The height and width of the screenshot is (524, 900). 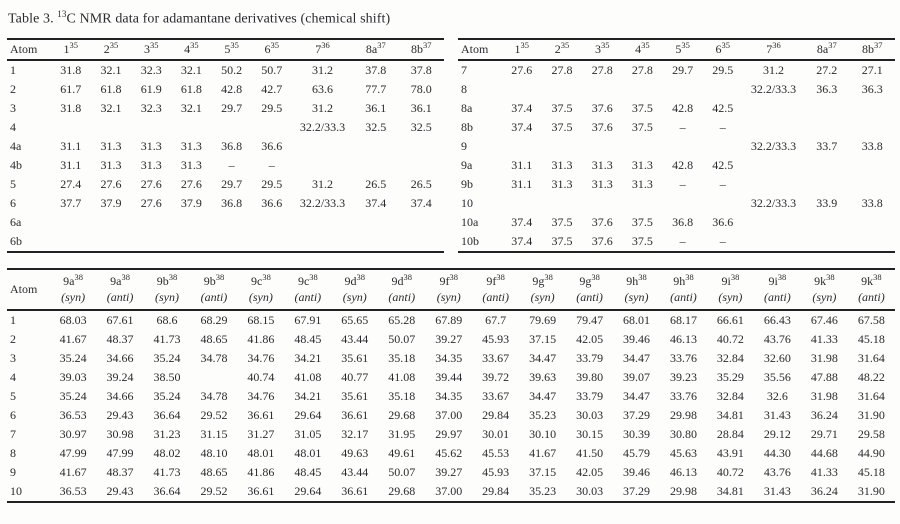 I want to click on column-header-9i-syn-: 9i38 (syn), so click(x=730, y=289).